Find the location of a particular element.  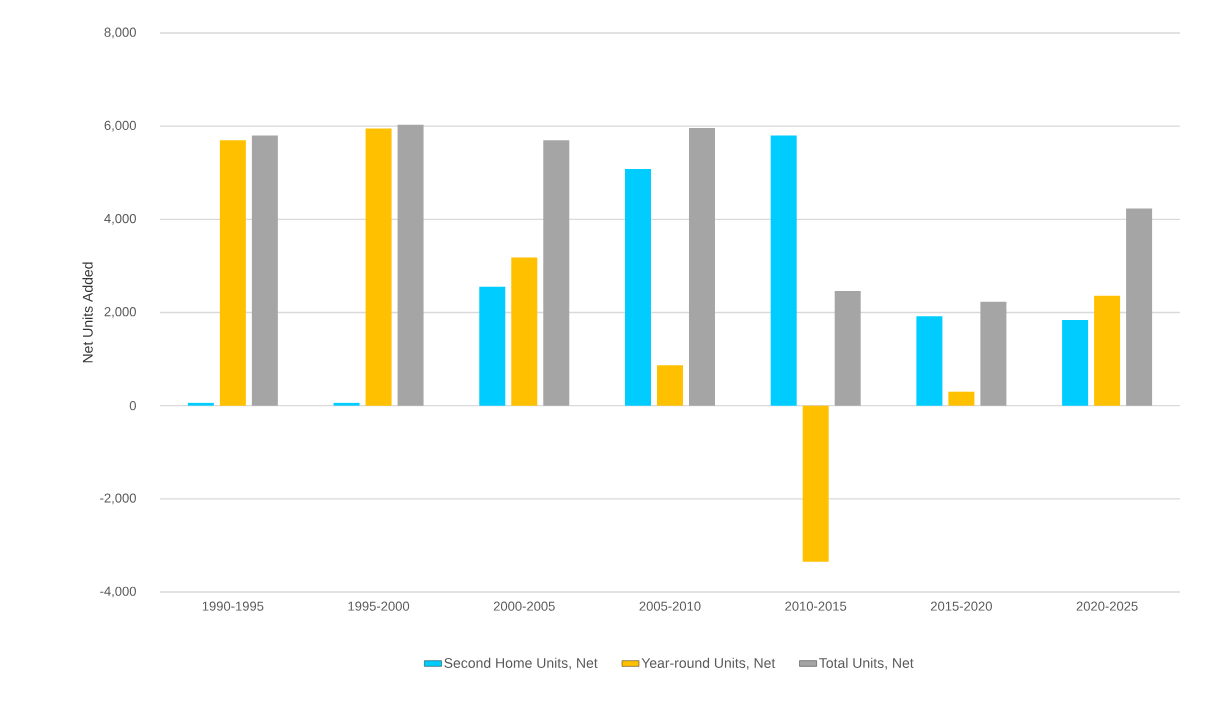

x-tick-label: 2000-2005 is located at coordinates (524, 606).